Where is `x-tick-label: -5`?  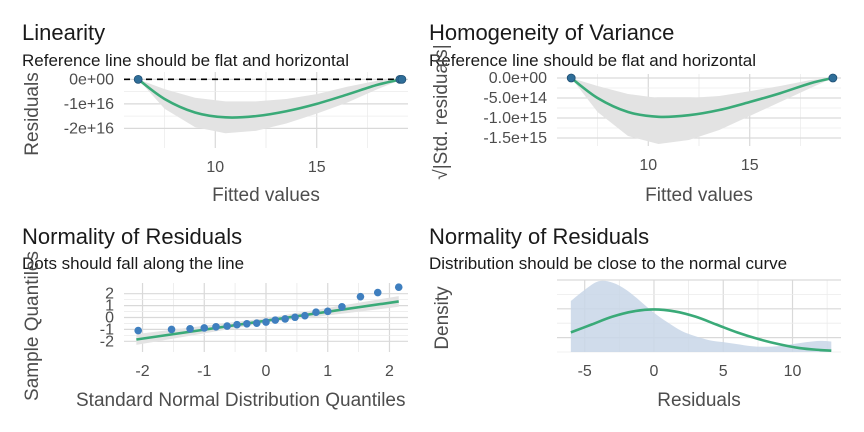
x-tick-label: -5 is located at coordinates (585, 371).